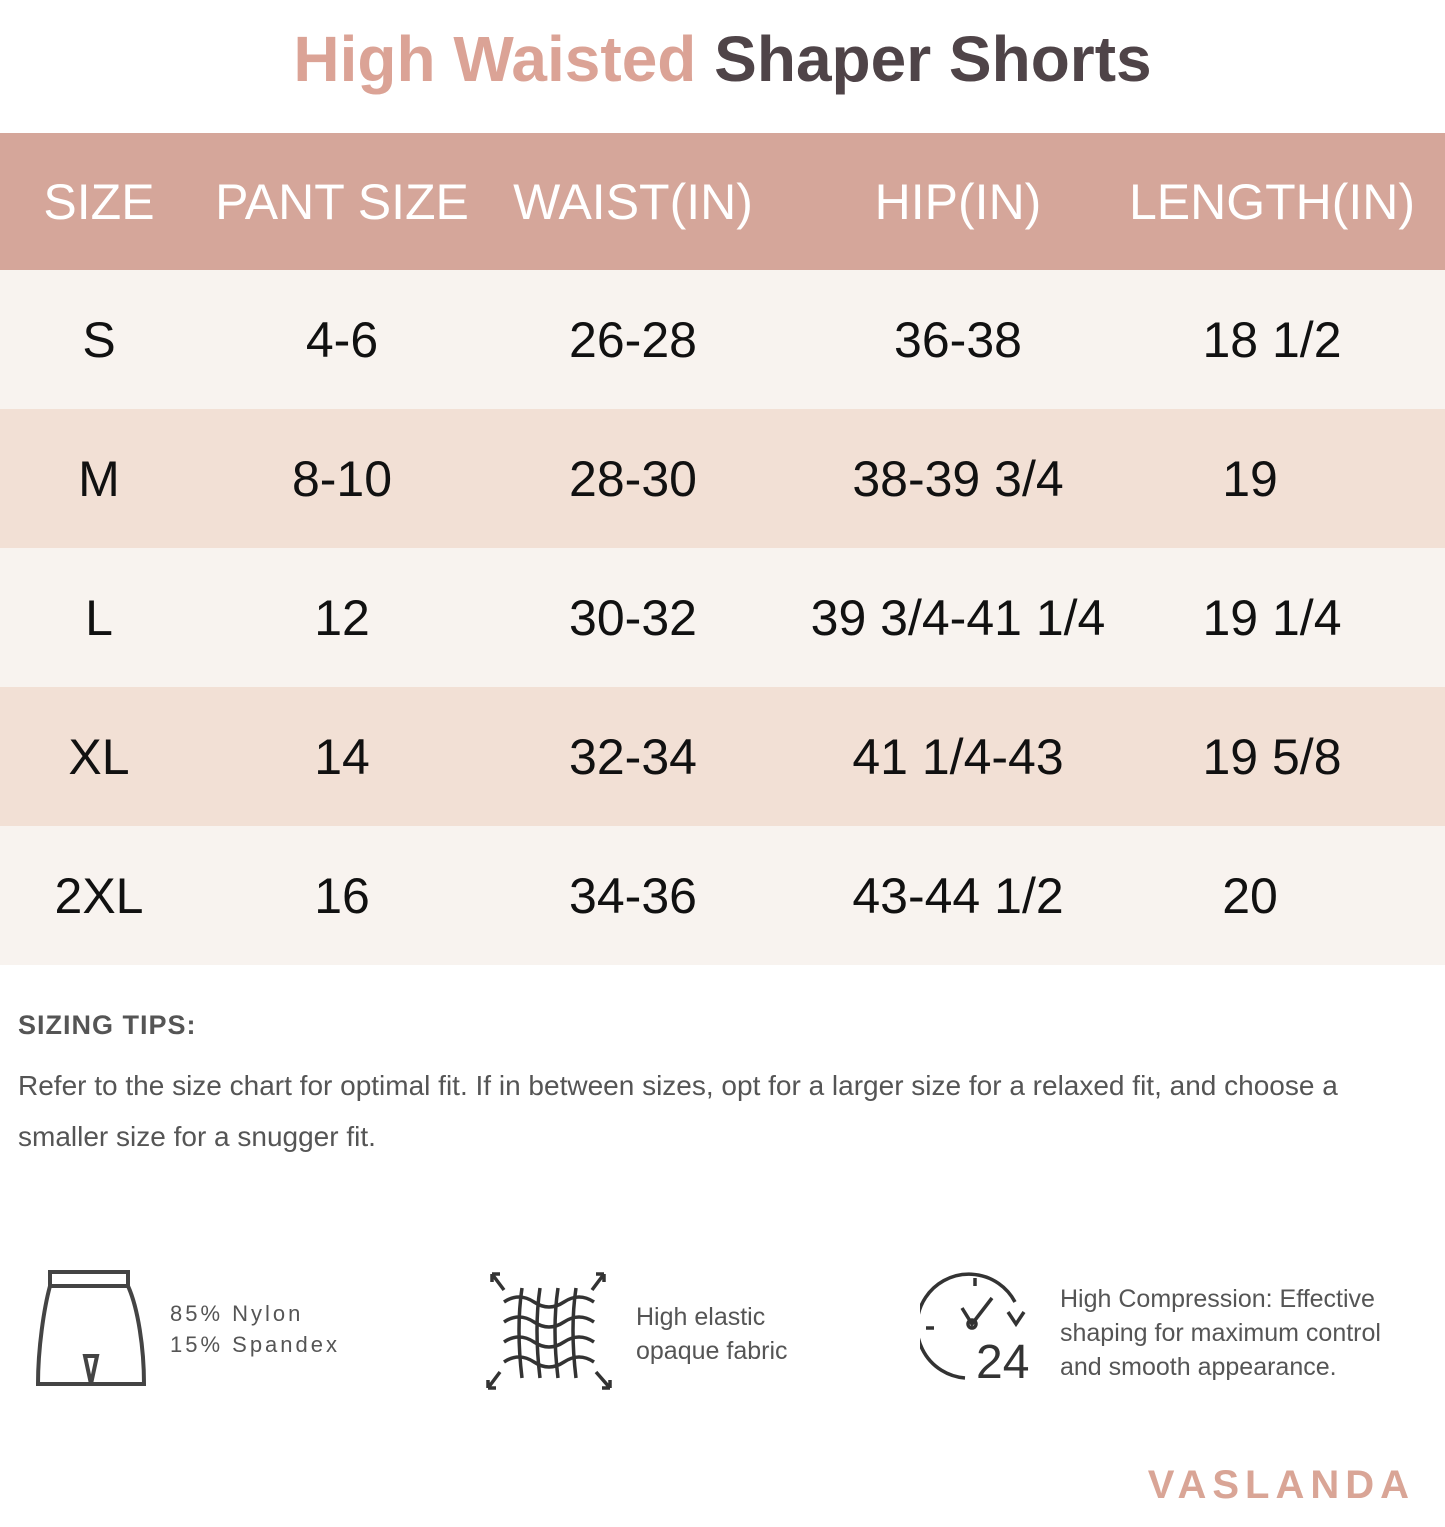 The width and height of the screenshot is (1445, 1527). I want to click on cell-hip: 38-39 3/4, so click(958, 478).